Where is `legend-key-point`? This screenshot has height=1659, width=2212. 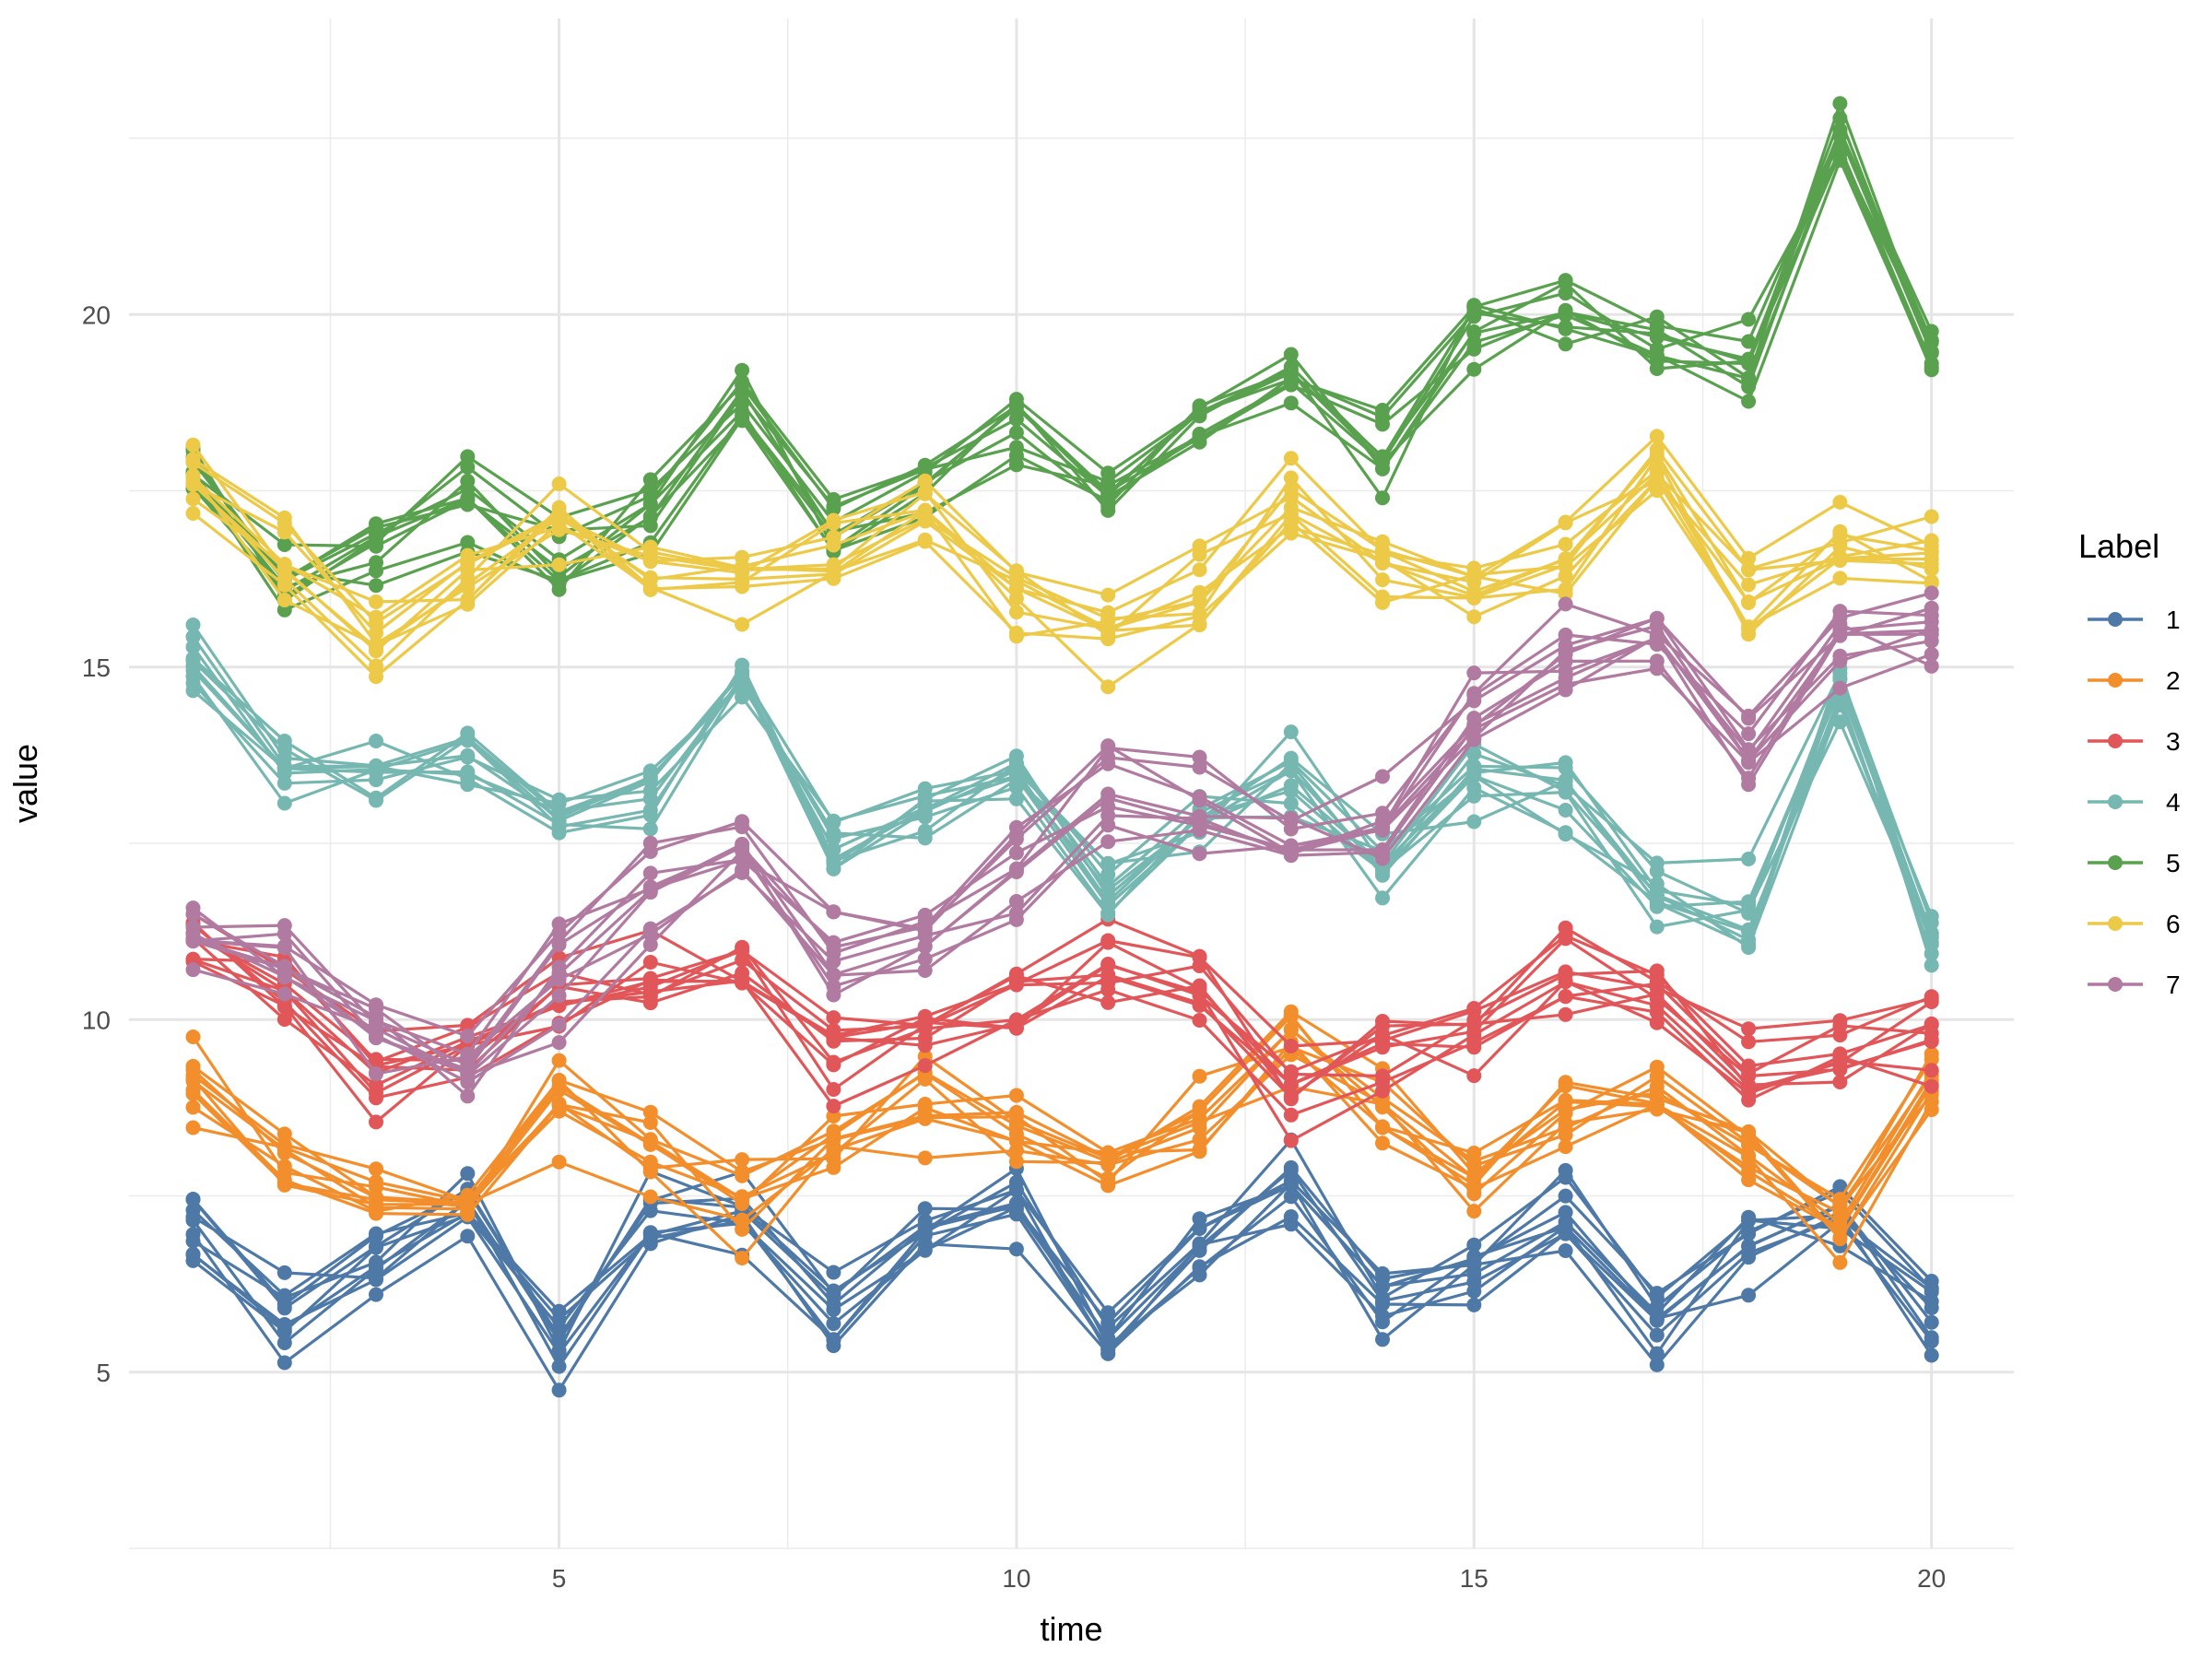 legend-key-point is located at coordinates (2115, 984).